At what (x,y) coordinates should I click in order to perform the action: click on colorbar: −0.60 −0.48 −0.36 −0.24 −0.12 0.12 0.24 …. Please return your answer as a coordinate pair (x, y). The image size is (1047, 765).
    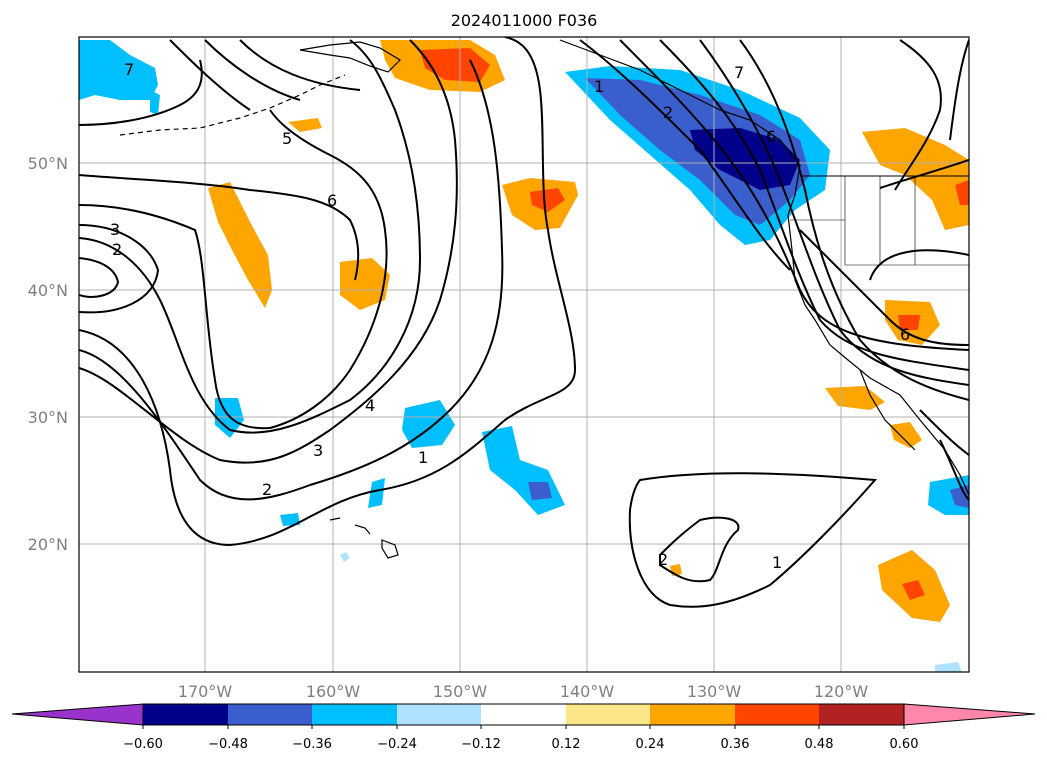
    Looking at the image, I should click on (523, 727).